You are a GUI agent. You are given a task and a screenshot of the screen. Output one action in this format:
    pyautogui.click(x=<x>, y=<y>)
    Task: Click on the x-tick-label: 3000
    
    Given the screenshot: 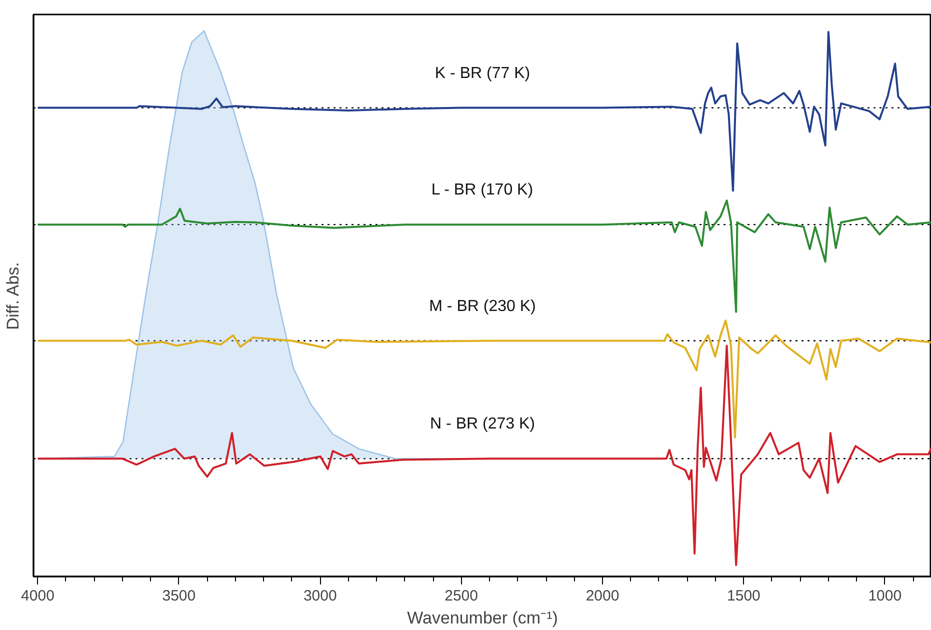 What is the action you would take?
    pyautogui.click(x=320, y=596)
    